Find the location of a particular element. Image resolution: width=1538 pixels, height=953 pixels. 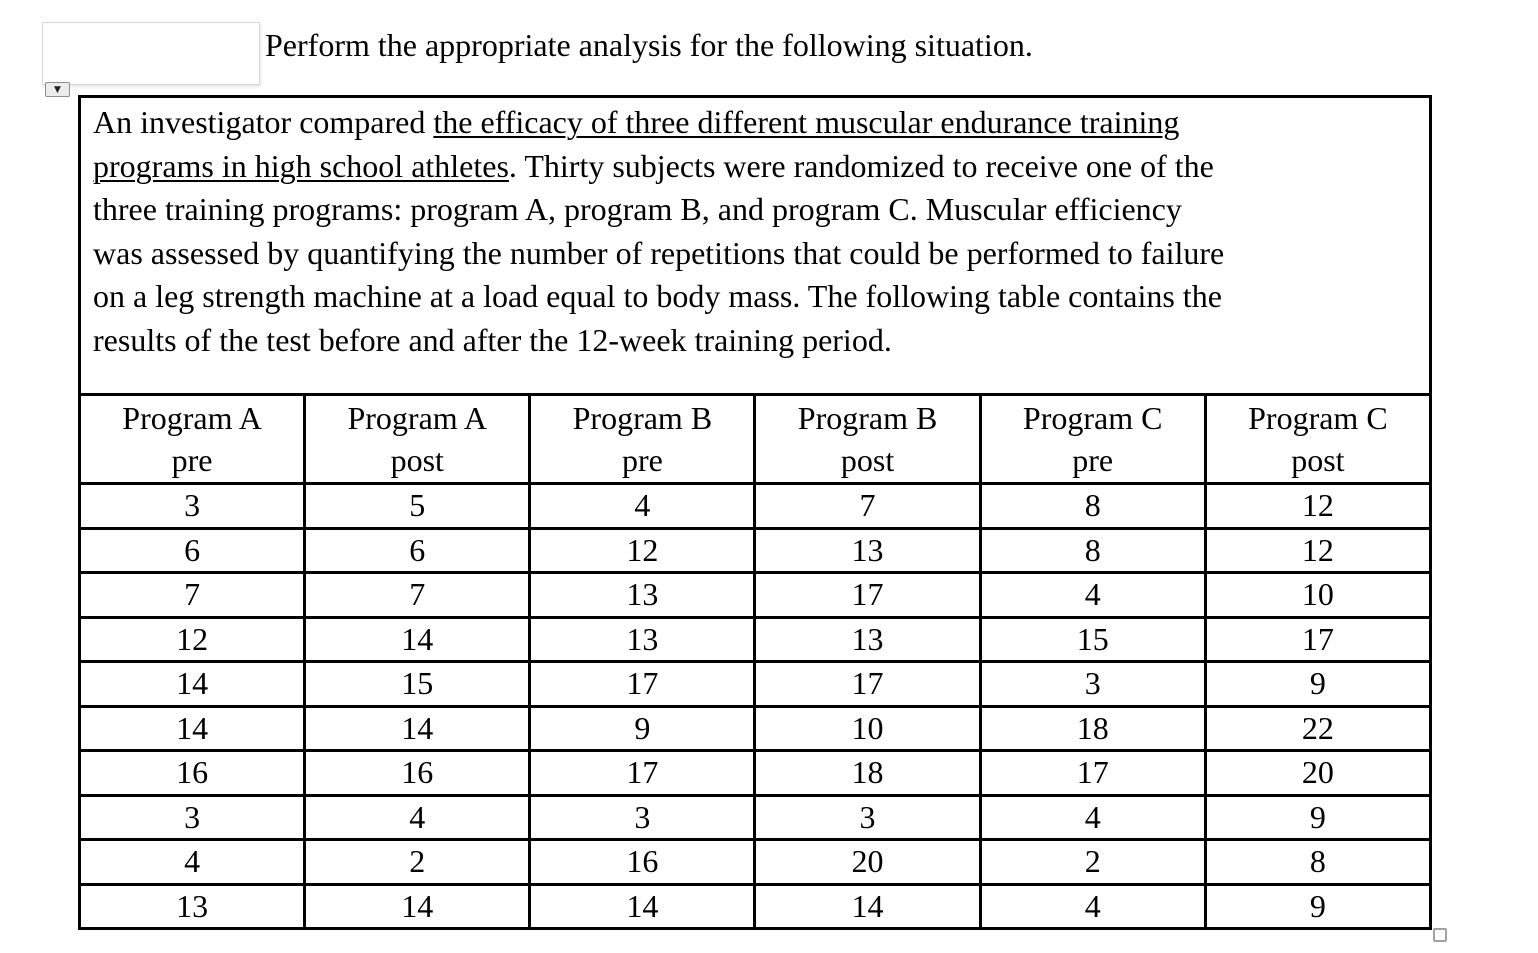

table-row: 16 16 17 18 17 20 is located at coordinates (755, 773).